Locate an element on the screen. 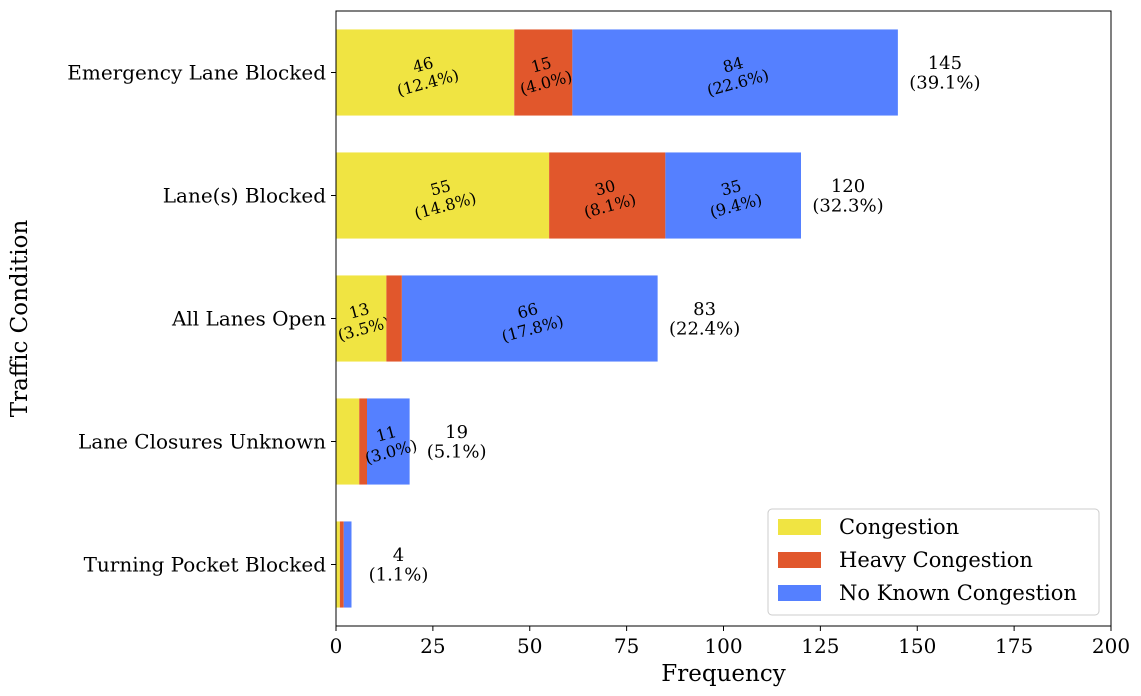 This screenshot has height=696, width=1141. y-axis-title: Traffic Condition is located at coordinates (20, 319).